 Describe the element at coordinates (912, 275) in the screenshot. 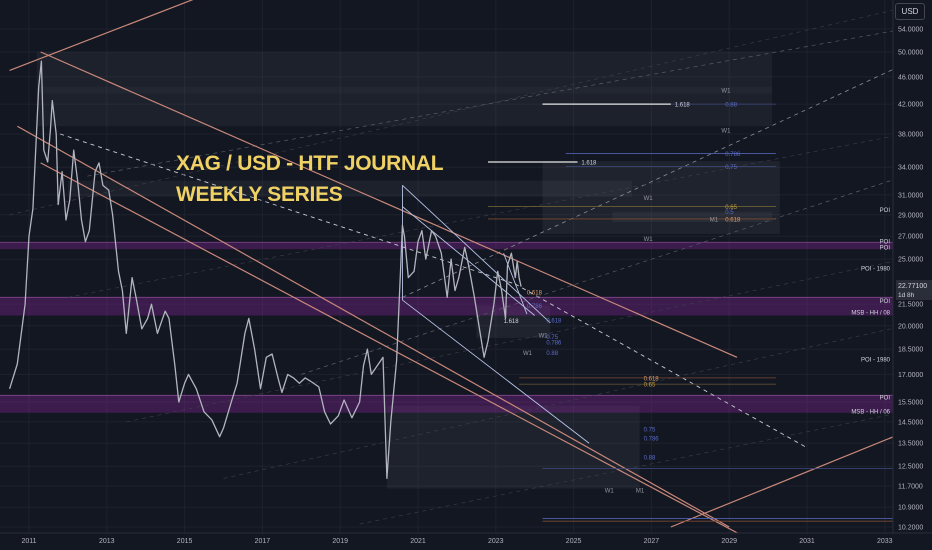

I see `price-axis-panel` at that location.